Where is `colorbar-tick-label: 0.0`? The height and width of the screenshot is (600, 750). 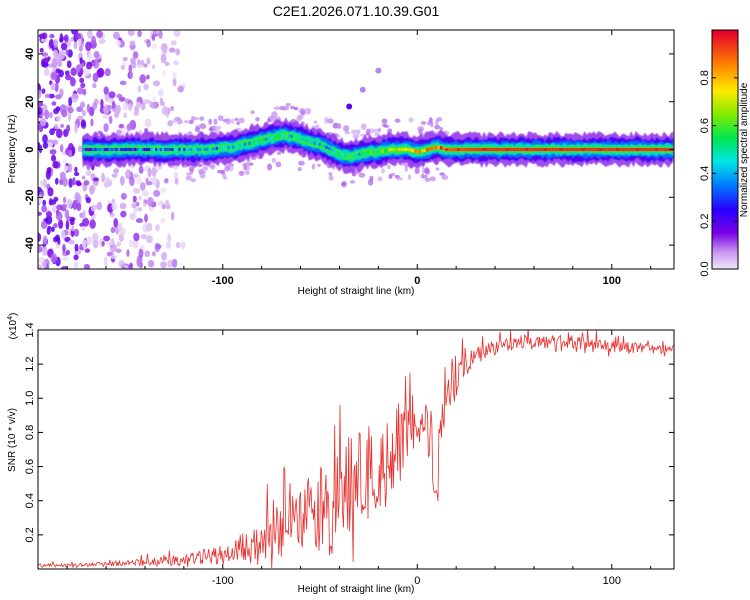 colorbar-tick-label: 0.0 is located at coordinates (705, 268).